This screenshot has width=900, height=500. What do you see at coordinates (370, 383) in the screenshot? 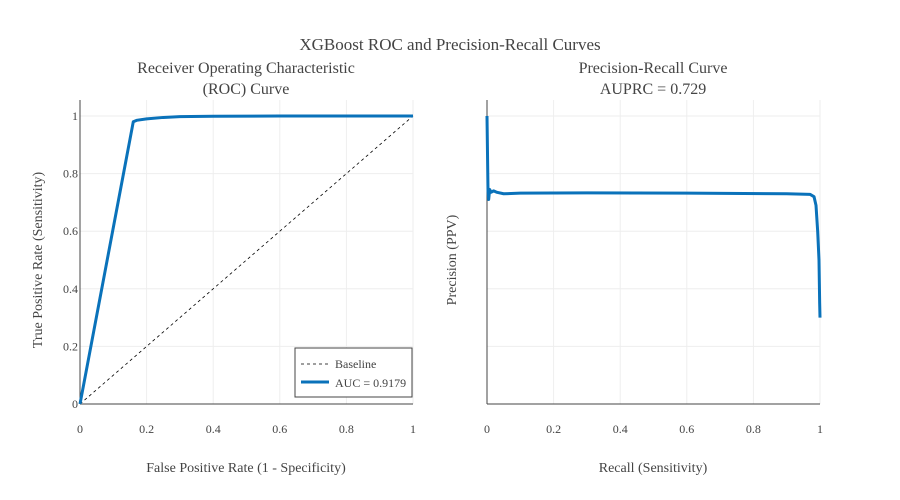
I see `legend-auc-label: AUC = 0.9179` at bounding box center [370, 383].